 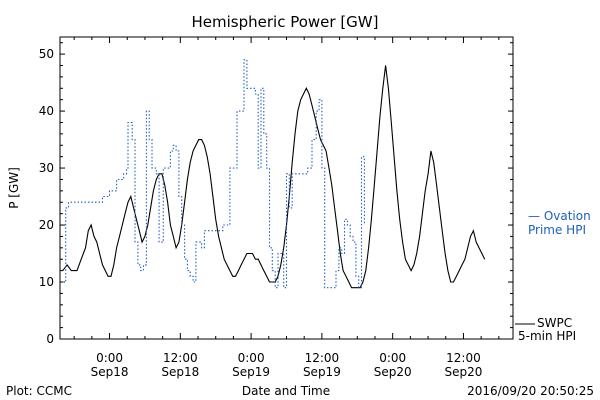 What do you see at coordinates (46, 111) in the screenshot?
I see `y-tick-label: 40` at bounding box center [46, 111].